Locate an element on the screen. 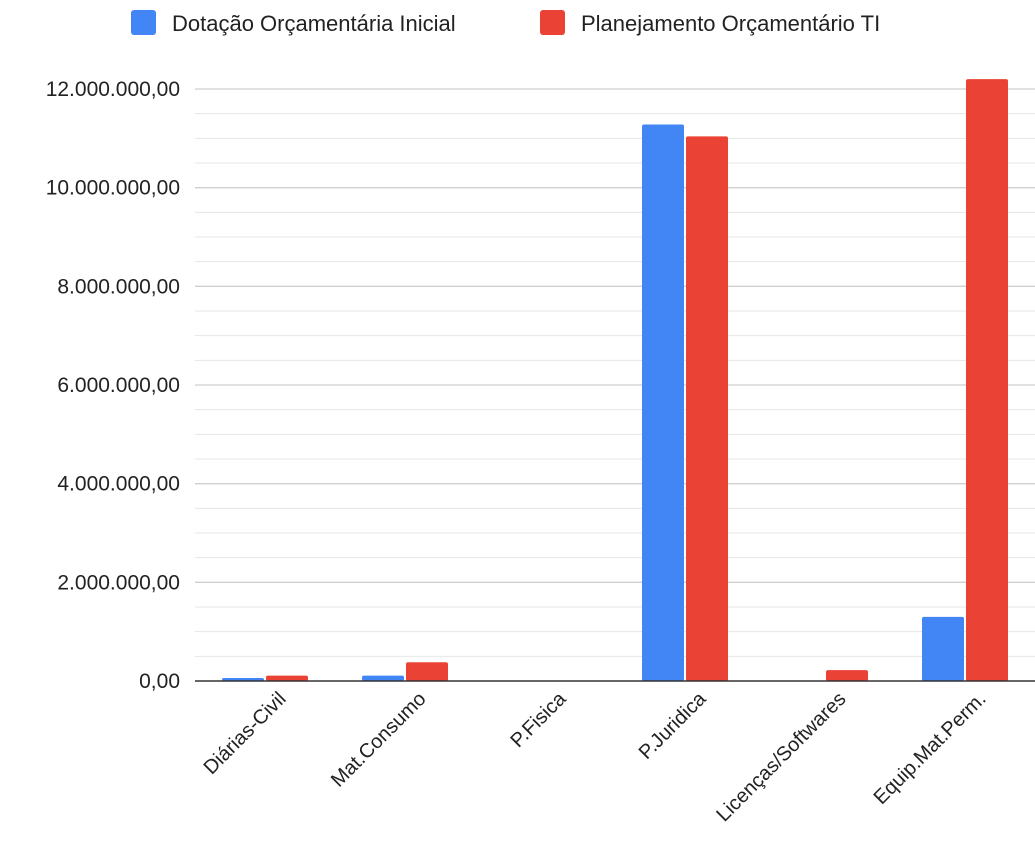 This screenshot has height=867, width=1035. x-category-label: Mat.Consumo is located at coordinates (379, 740).